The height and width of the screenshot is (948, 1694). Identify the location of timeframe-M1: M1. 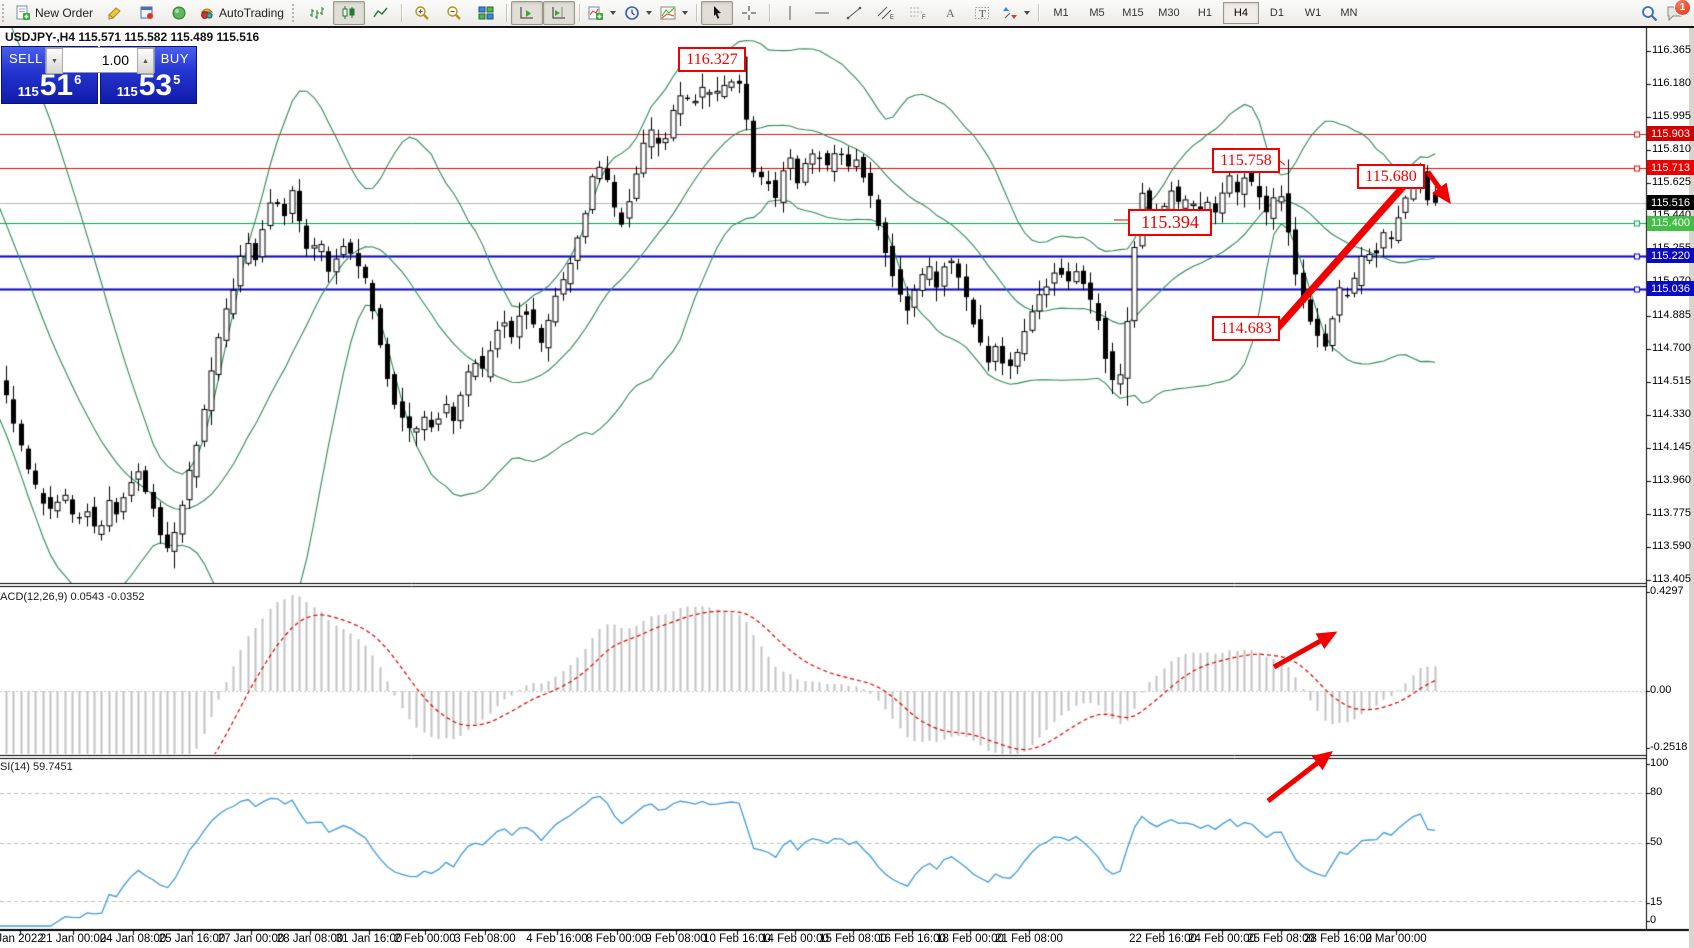
(1061, 13).